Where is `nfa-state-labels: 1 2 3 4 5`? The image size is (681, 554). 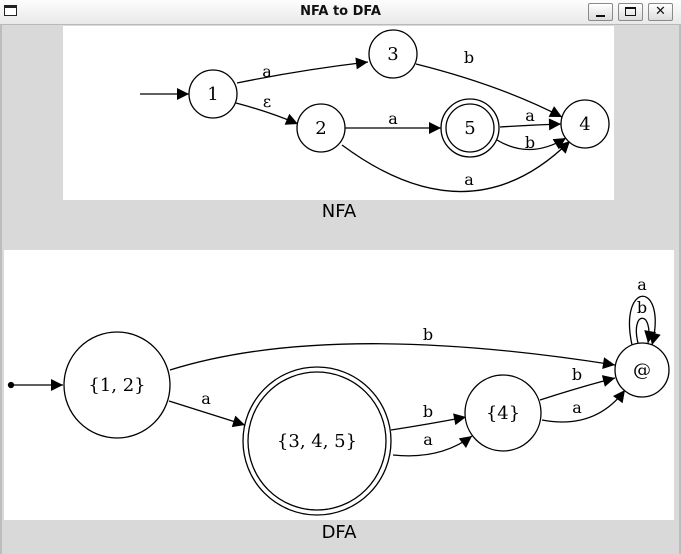
nfa-state-labels: 1 2 3 4 5 is located at coordinates (398, 91).